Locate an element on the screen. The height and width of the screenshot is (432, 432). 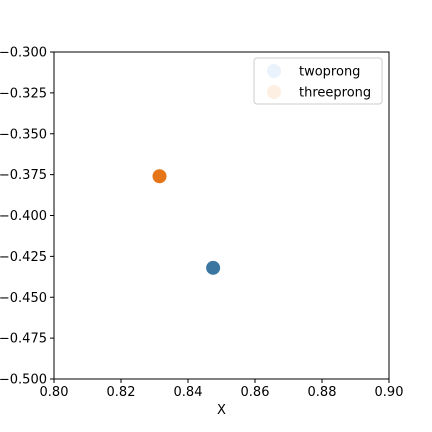
marks-layer is located at coordinates (186, 222).